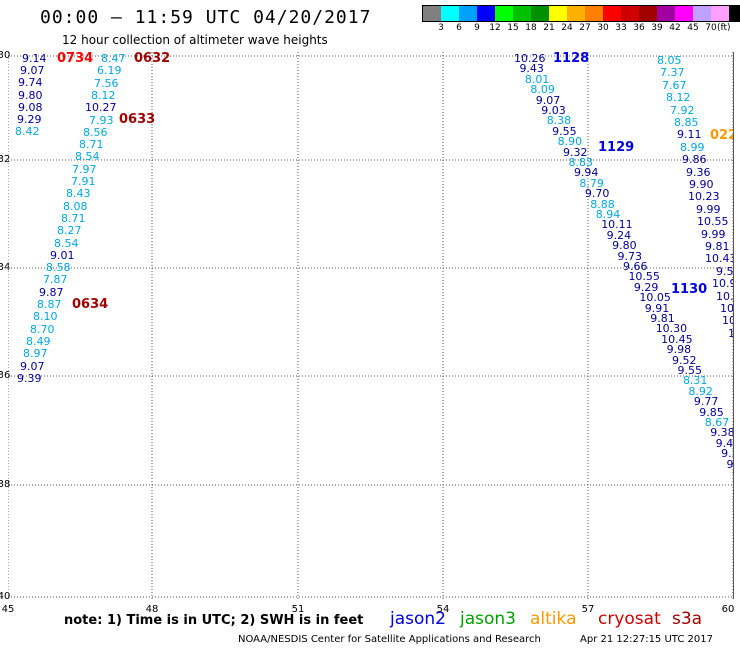  Describe the element at coordinates (106, 83) in the screenshot. I see `wave-height-value: 7.56` at that location.